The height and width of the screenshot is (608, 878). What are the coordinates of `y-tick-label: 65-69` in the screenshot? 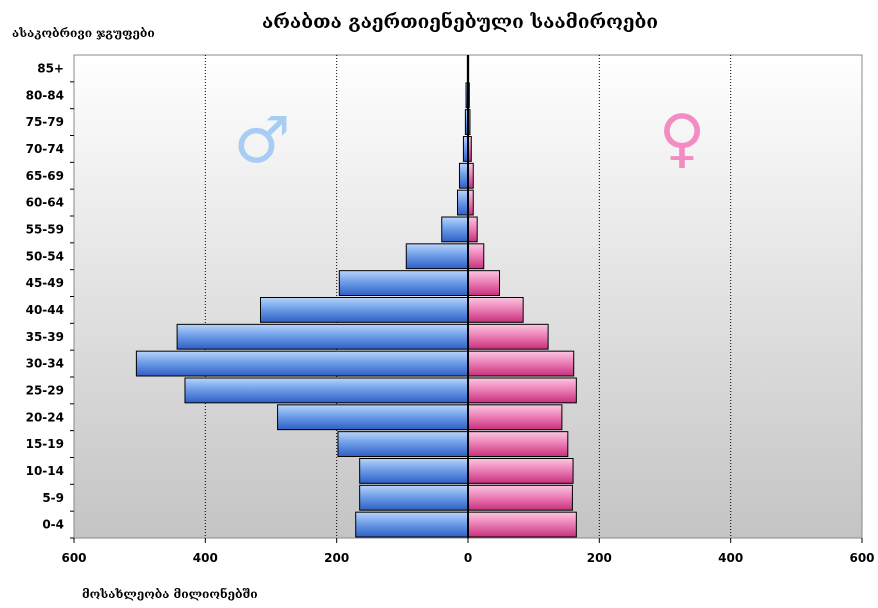 It's located at (45, 176).